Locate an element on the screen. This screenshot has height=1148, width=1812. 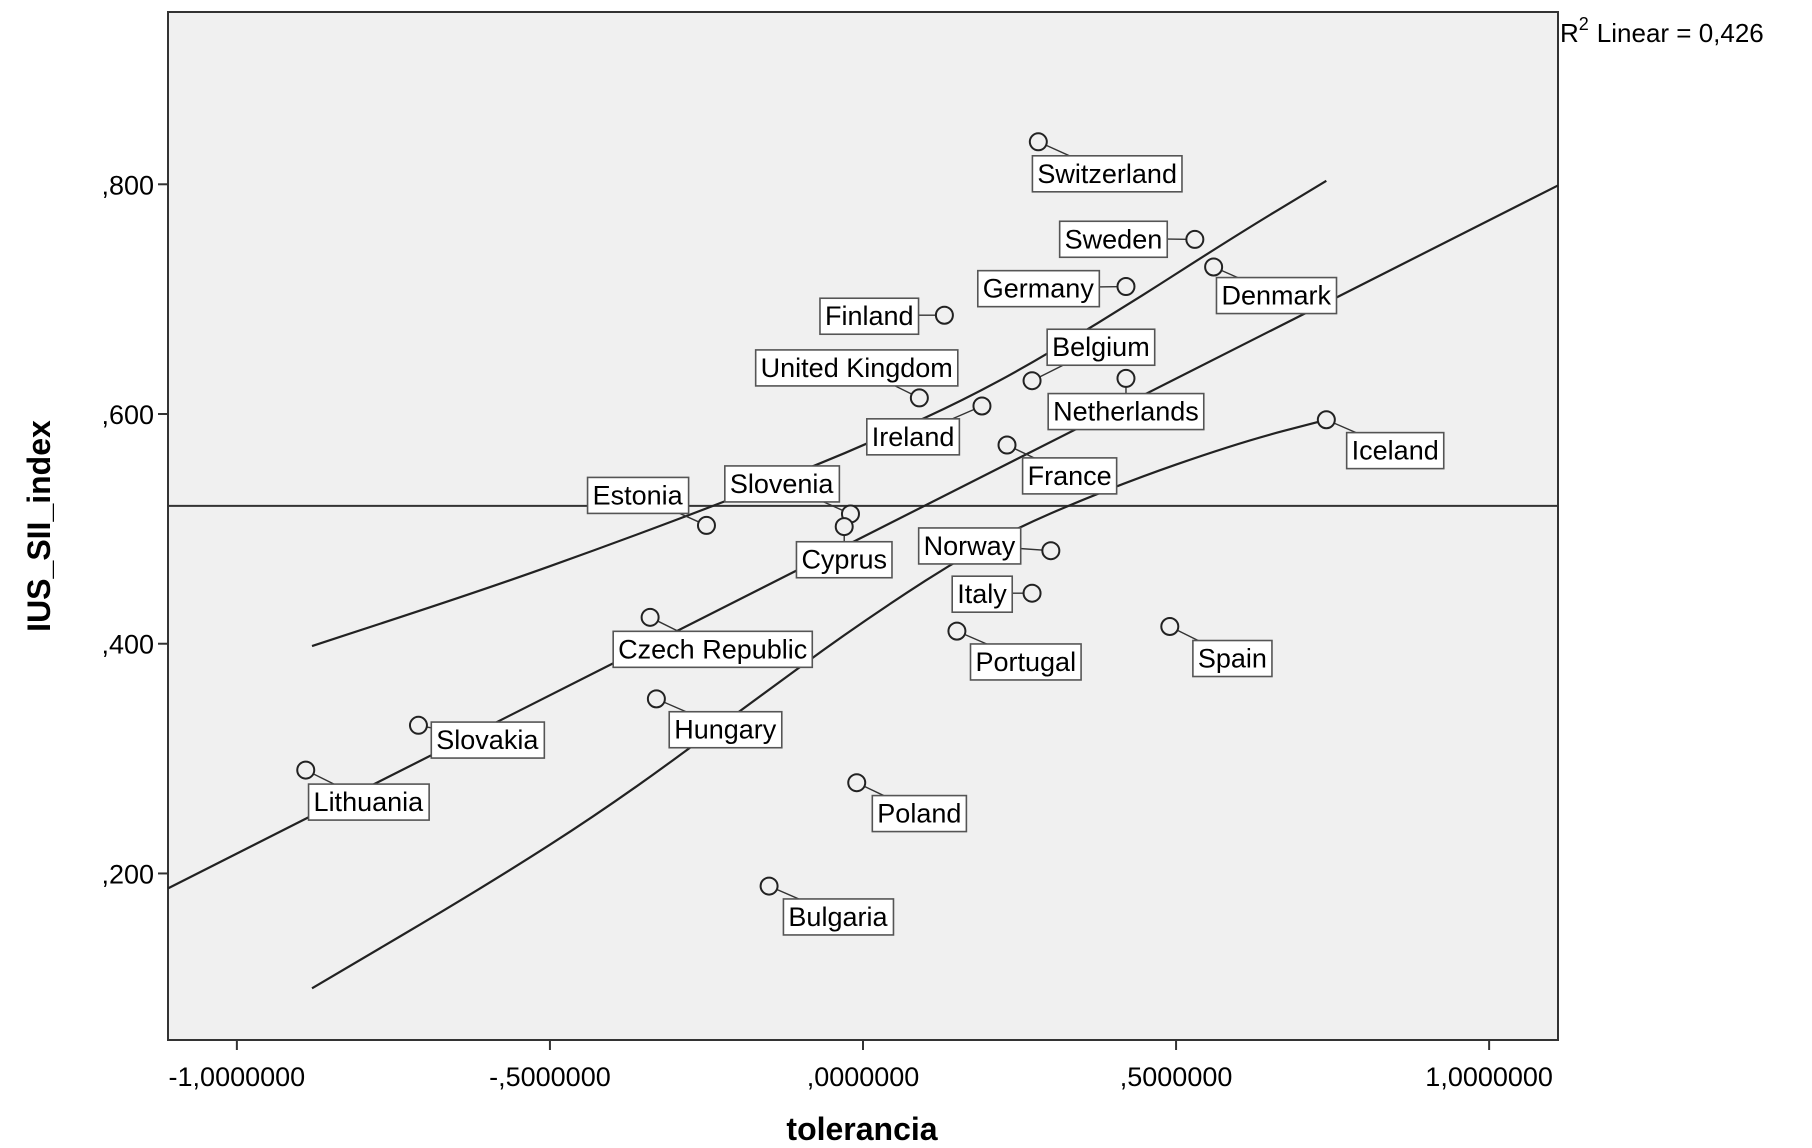
data-point: France is located at coordinates (1057, 465).